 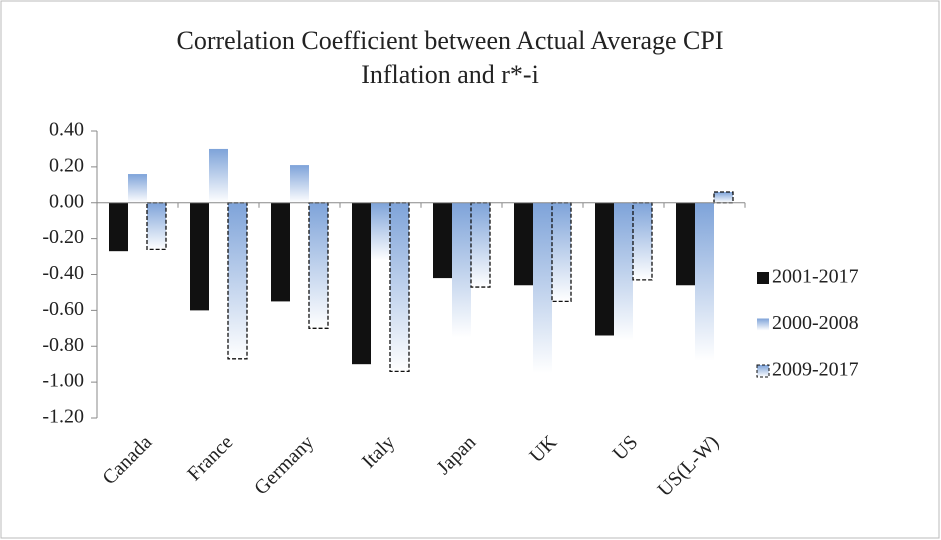 I want to click on x-tick-label: France, so click(x=210, y=458).